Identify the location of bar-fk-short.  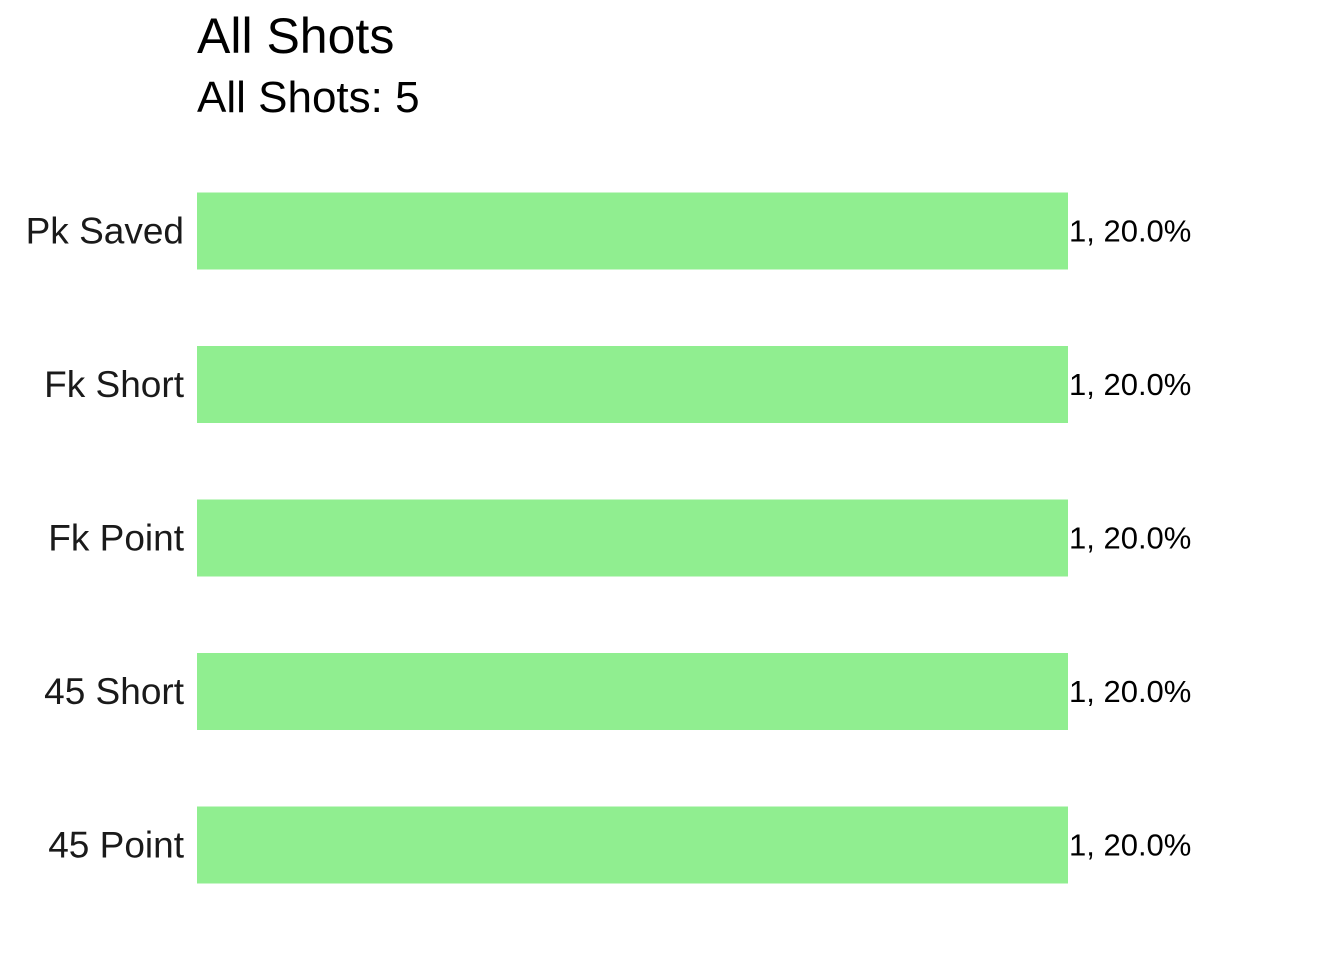
(632, 384).